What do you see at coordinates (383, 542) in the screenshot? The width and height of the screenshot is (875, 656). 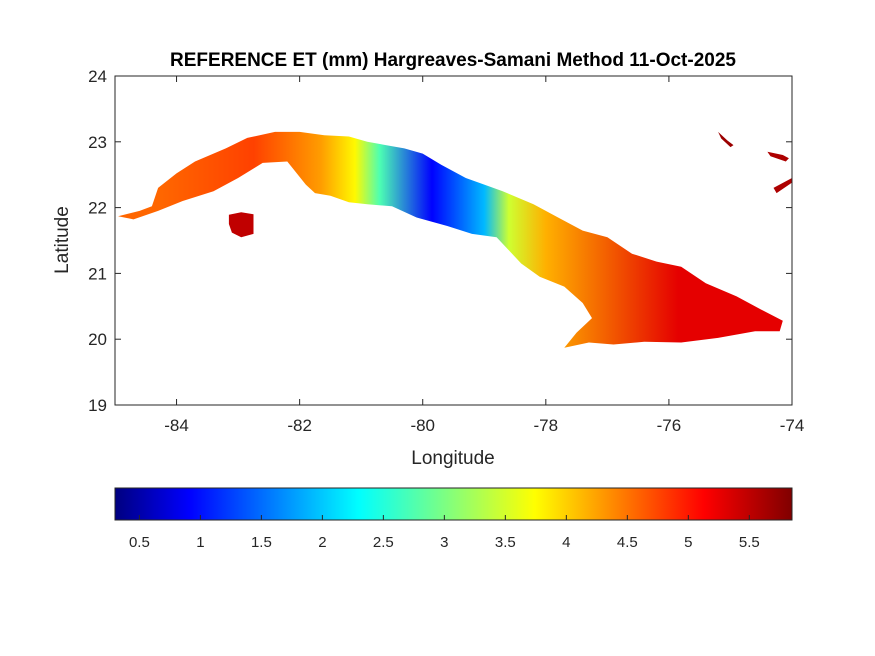 I see `colorbar-tick-label: 2.5` at bounding box center [383, 542].